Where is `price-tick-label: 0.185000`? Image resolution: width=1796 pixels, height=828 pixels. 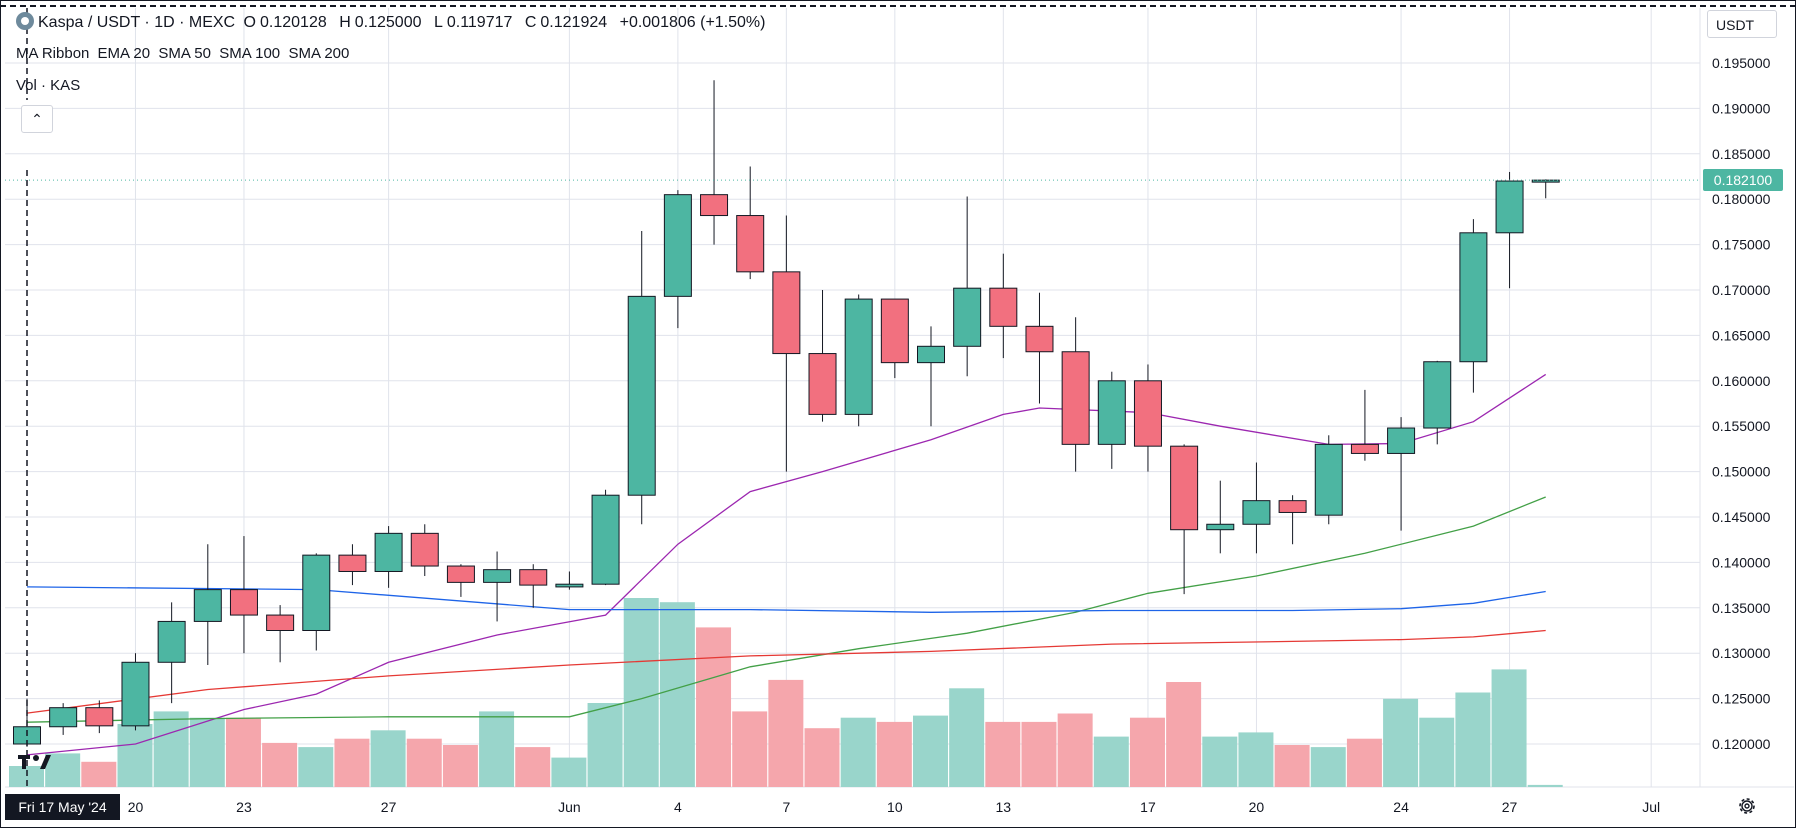 price-tick-label: 0.185000 is located at coordinates (1741, 154).